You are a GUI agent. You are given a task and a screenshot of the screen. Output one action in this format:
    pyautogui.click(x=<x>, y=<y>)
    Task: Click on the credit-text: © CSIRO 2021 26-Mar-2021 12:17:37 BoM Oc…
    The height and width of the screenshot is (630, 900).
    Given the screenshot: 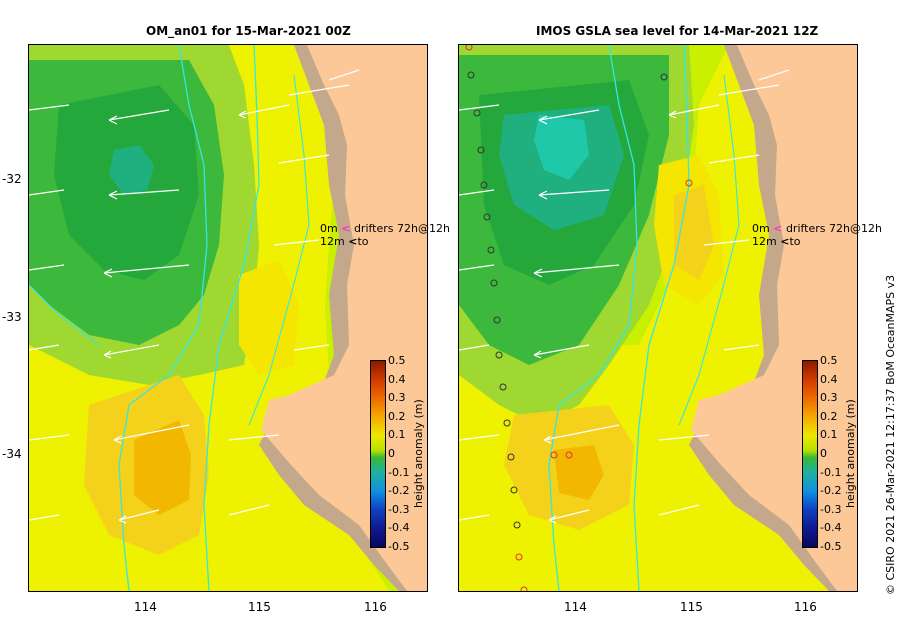 What is the action you would take?
    pyautogui.click(x=890, y=434)
    